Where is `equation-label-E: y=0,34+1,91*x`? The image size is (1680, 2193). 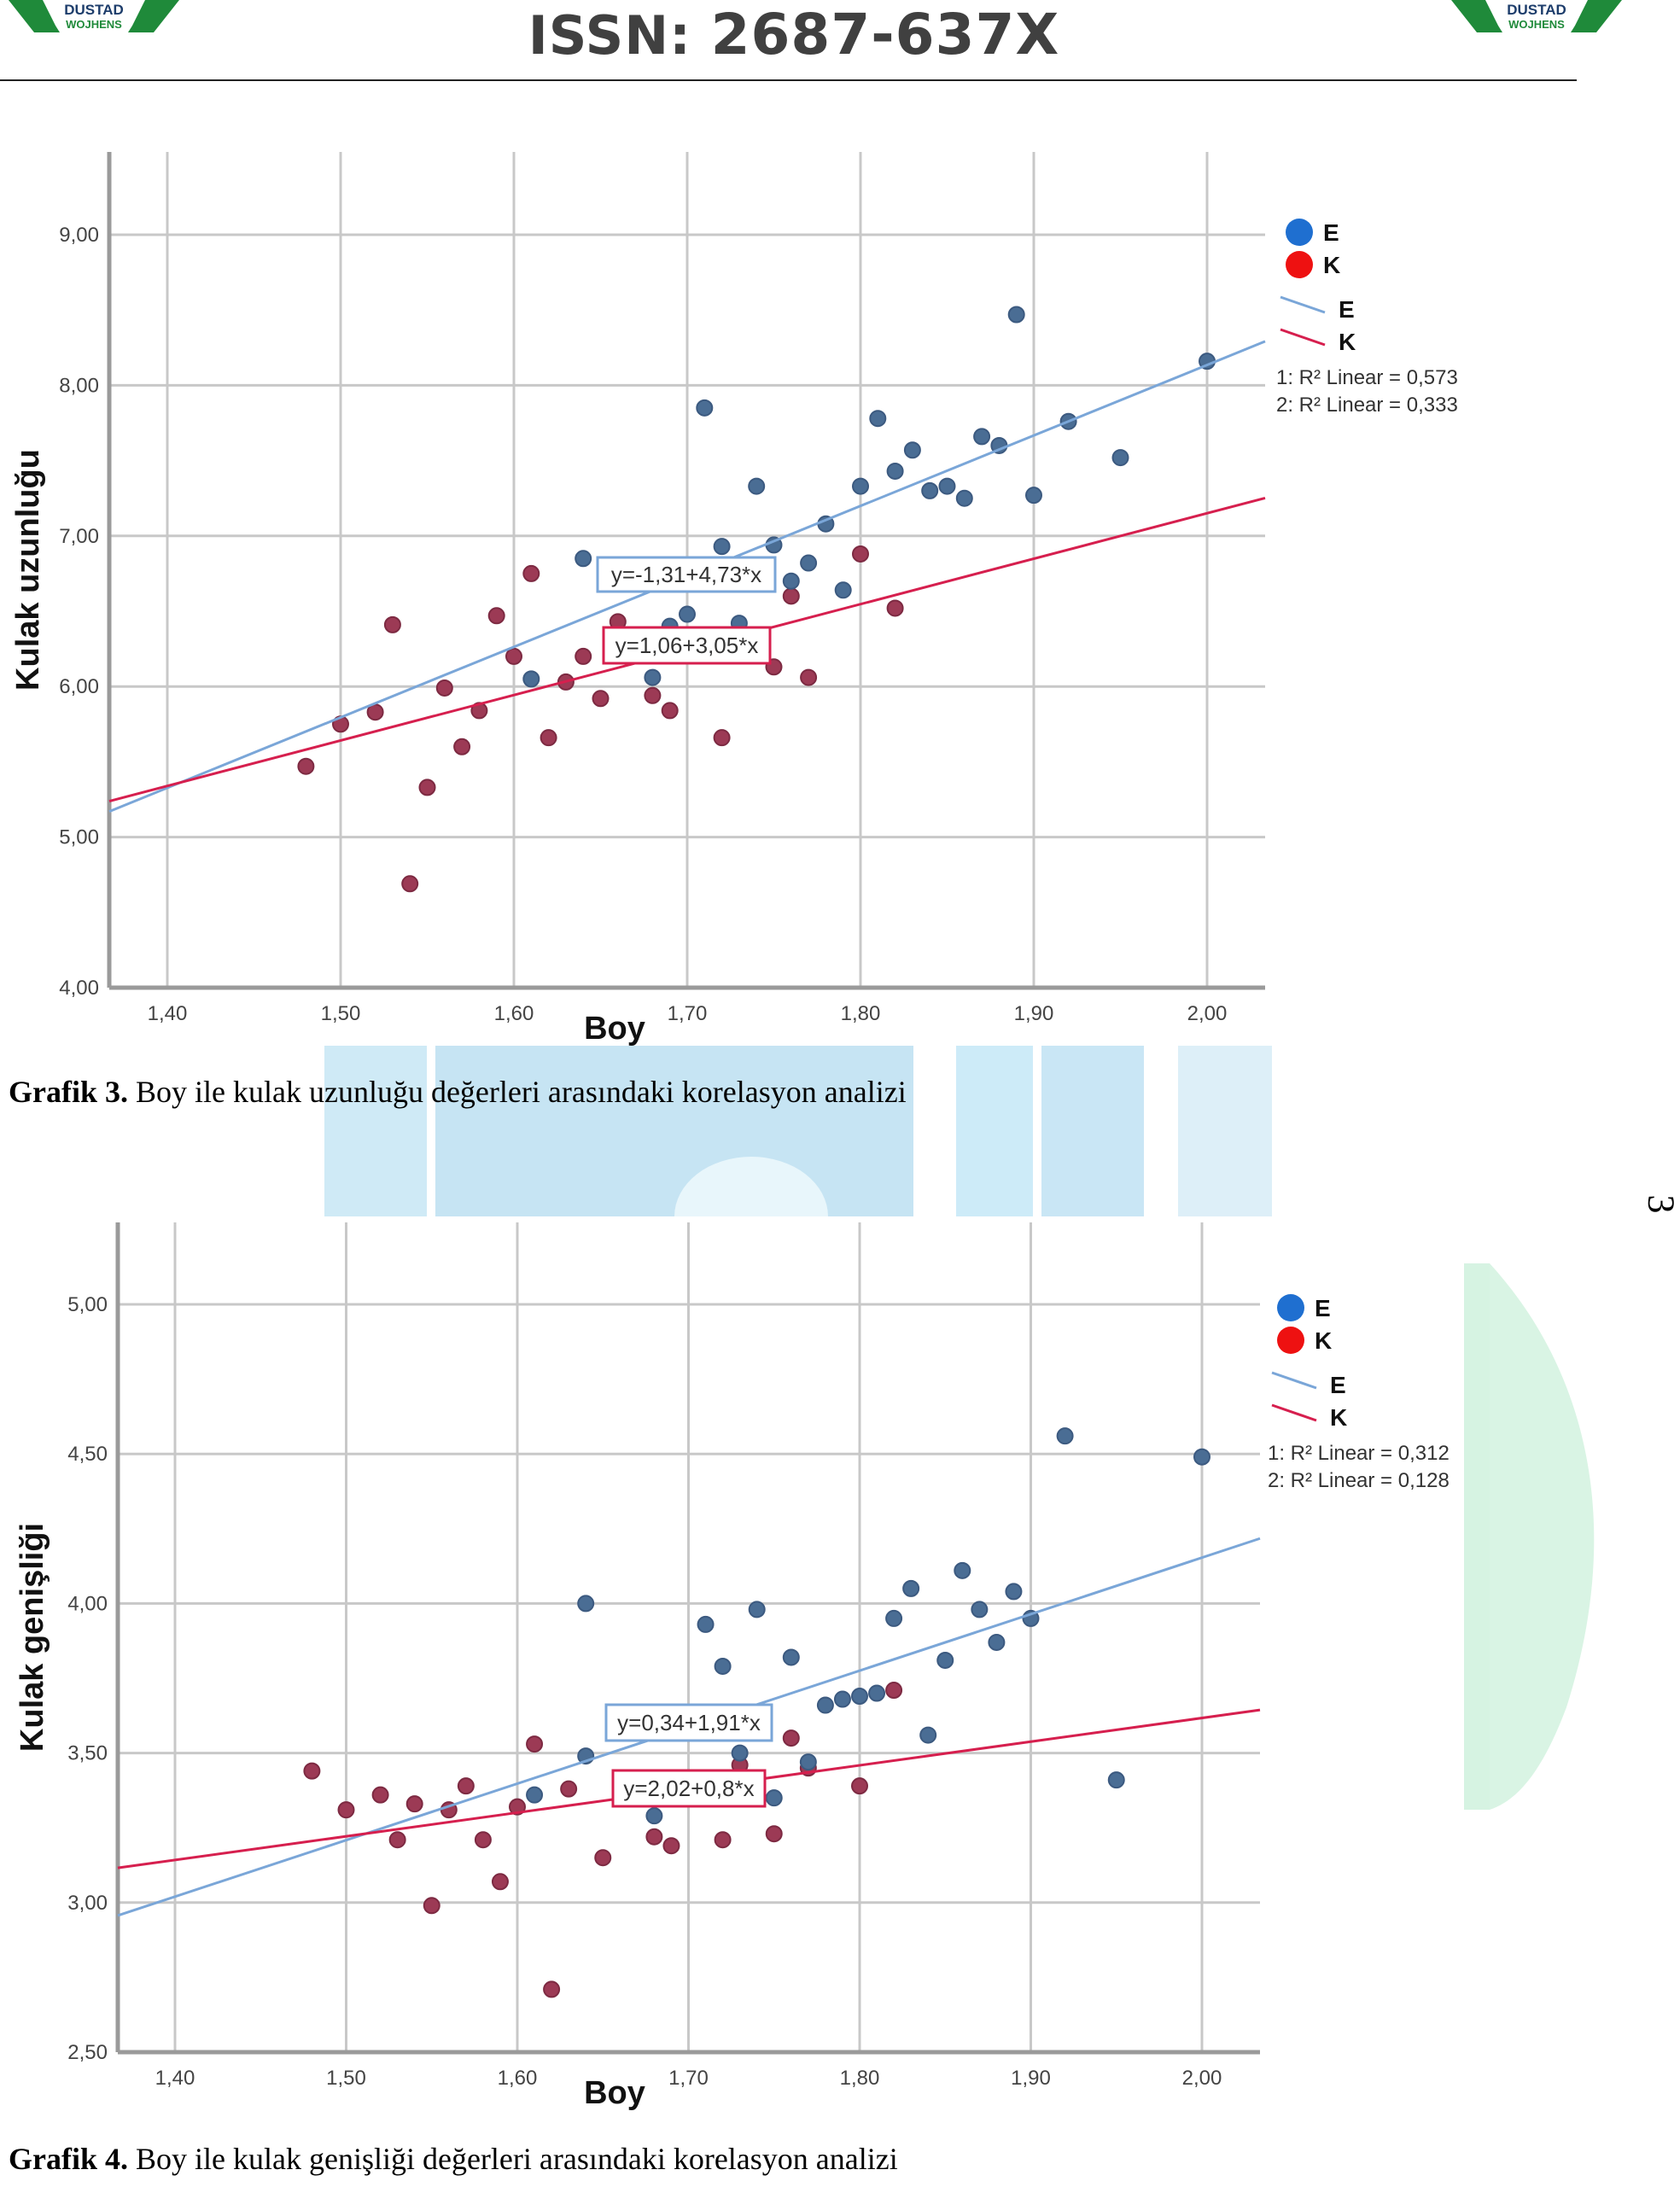
equation-label-E: y=0,34+1,91*x is located at coordinates (689, 1722).